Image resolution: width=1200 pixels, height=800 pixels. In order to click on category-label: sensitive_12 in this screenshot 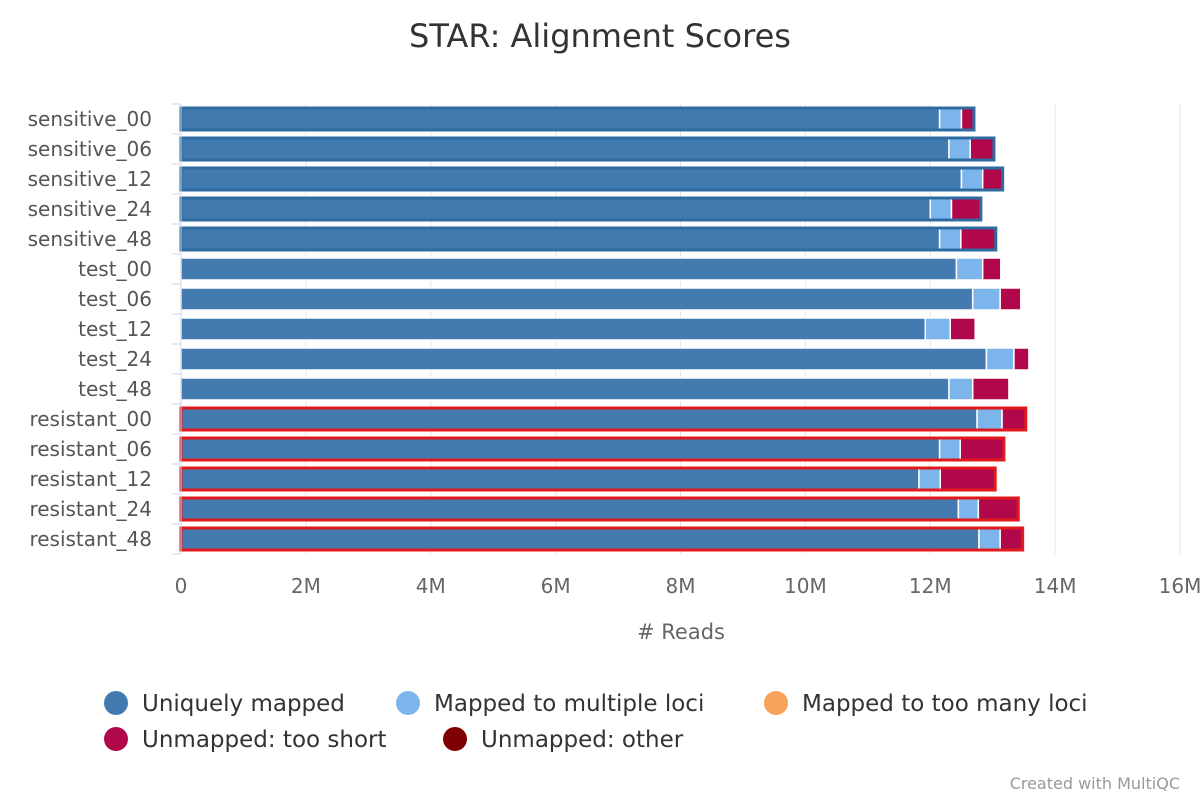, I will do `click(90, 179)`.